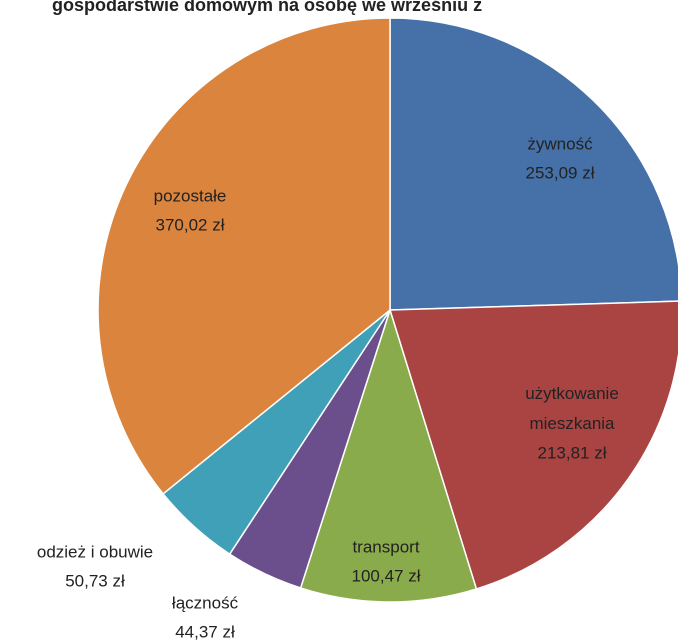  What do you see at coordinates (560, 143) in the screenshot?
I see `slice-label: żywność` at bounding box center [560, 143].